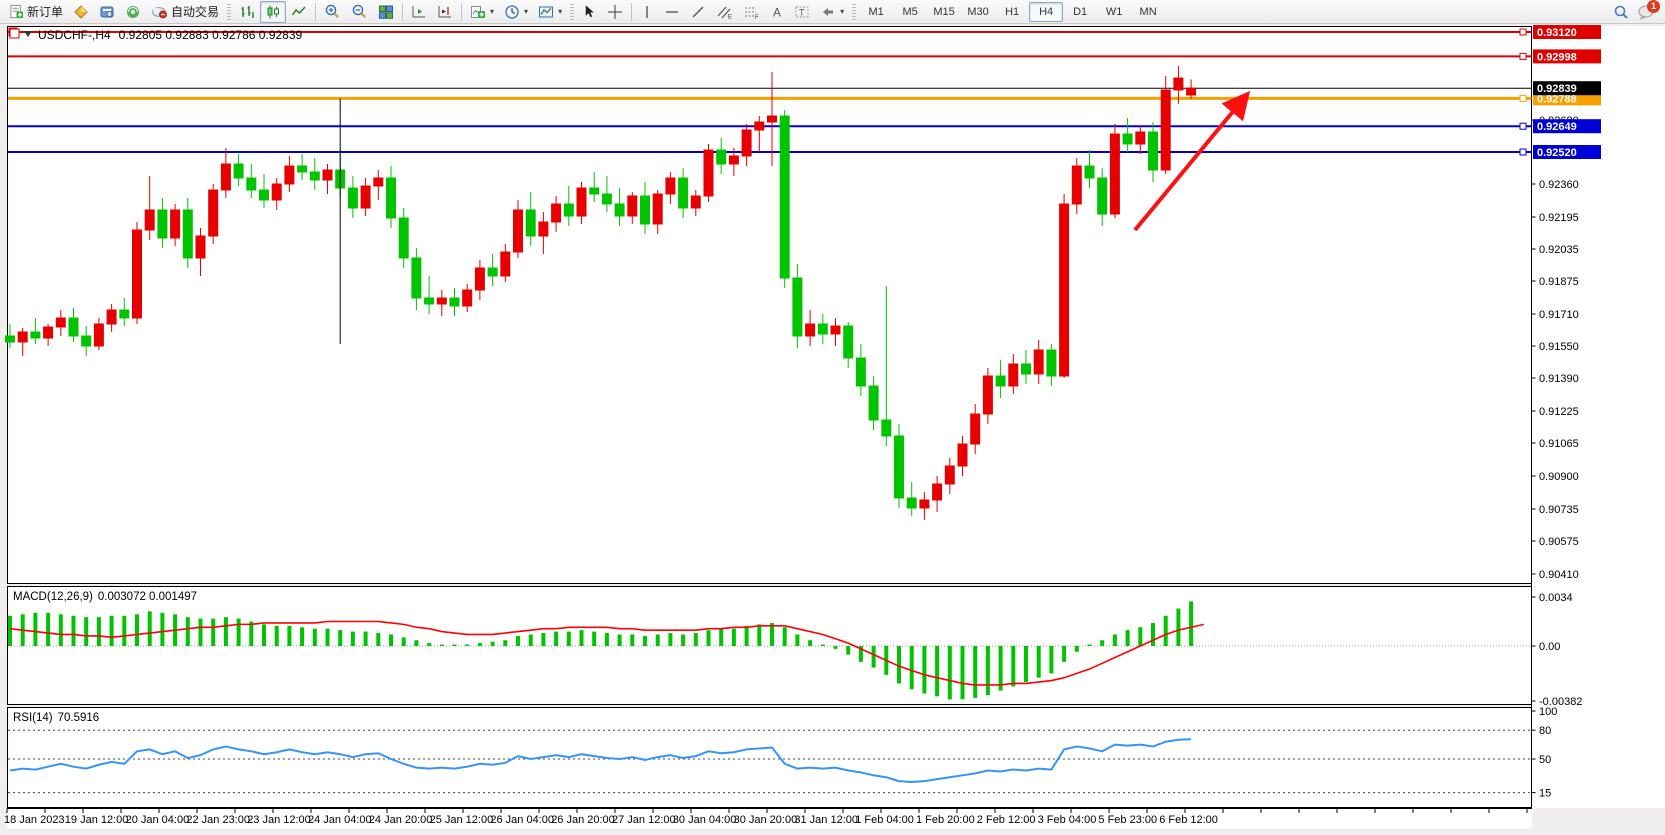  I want to click on date-label: 25 Jan 12:00, so click(462, 820).